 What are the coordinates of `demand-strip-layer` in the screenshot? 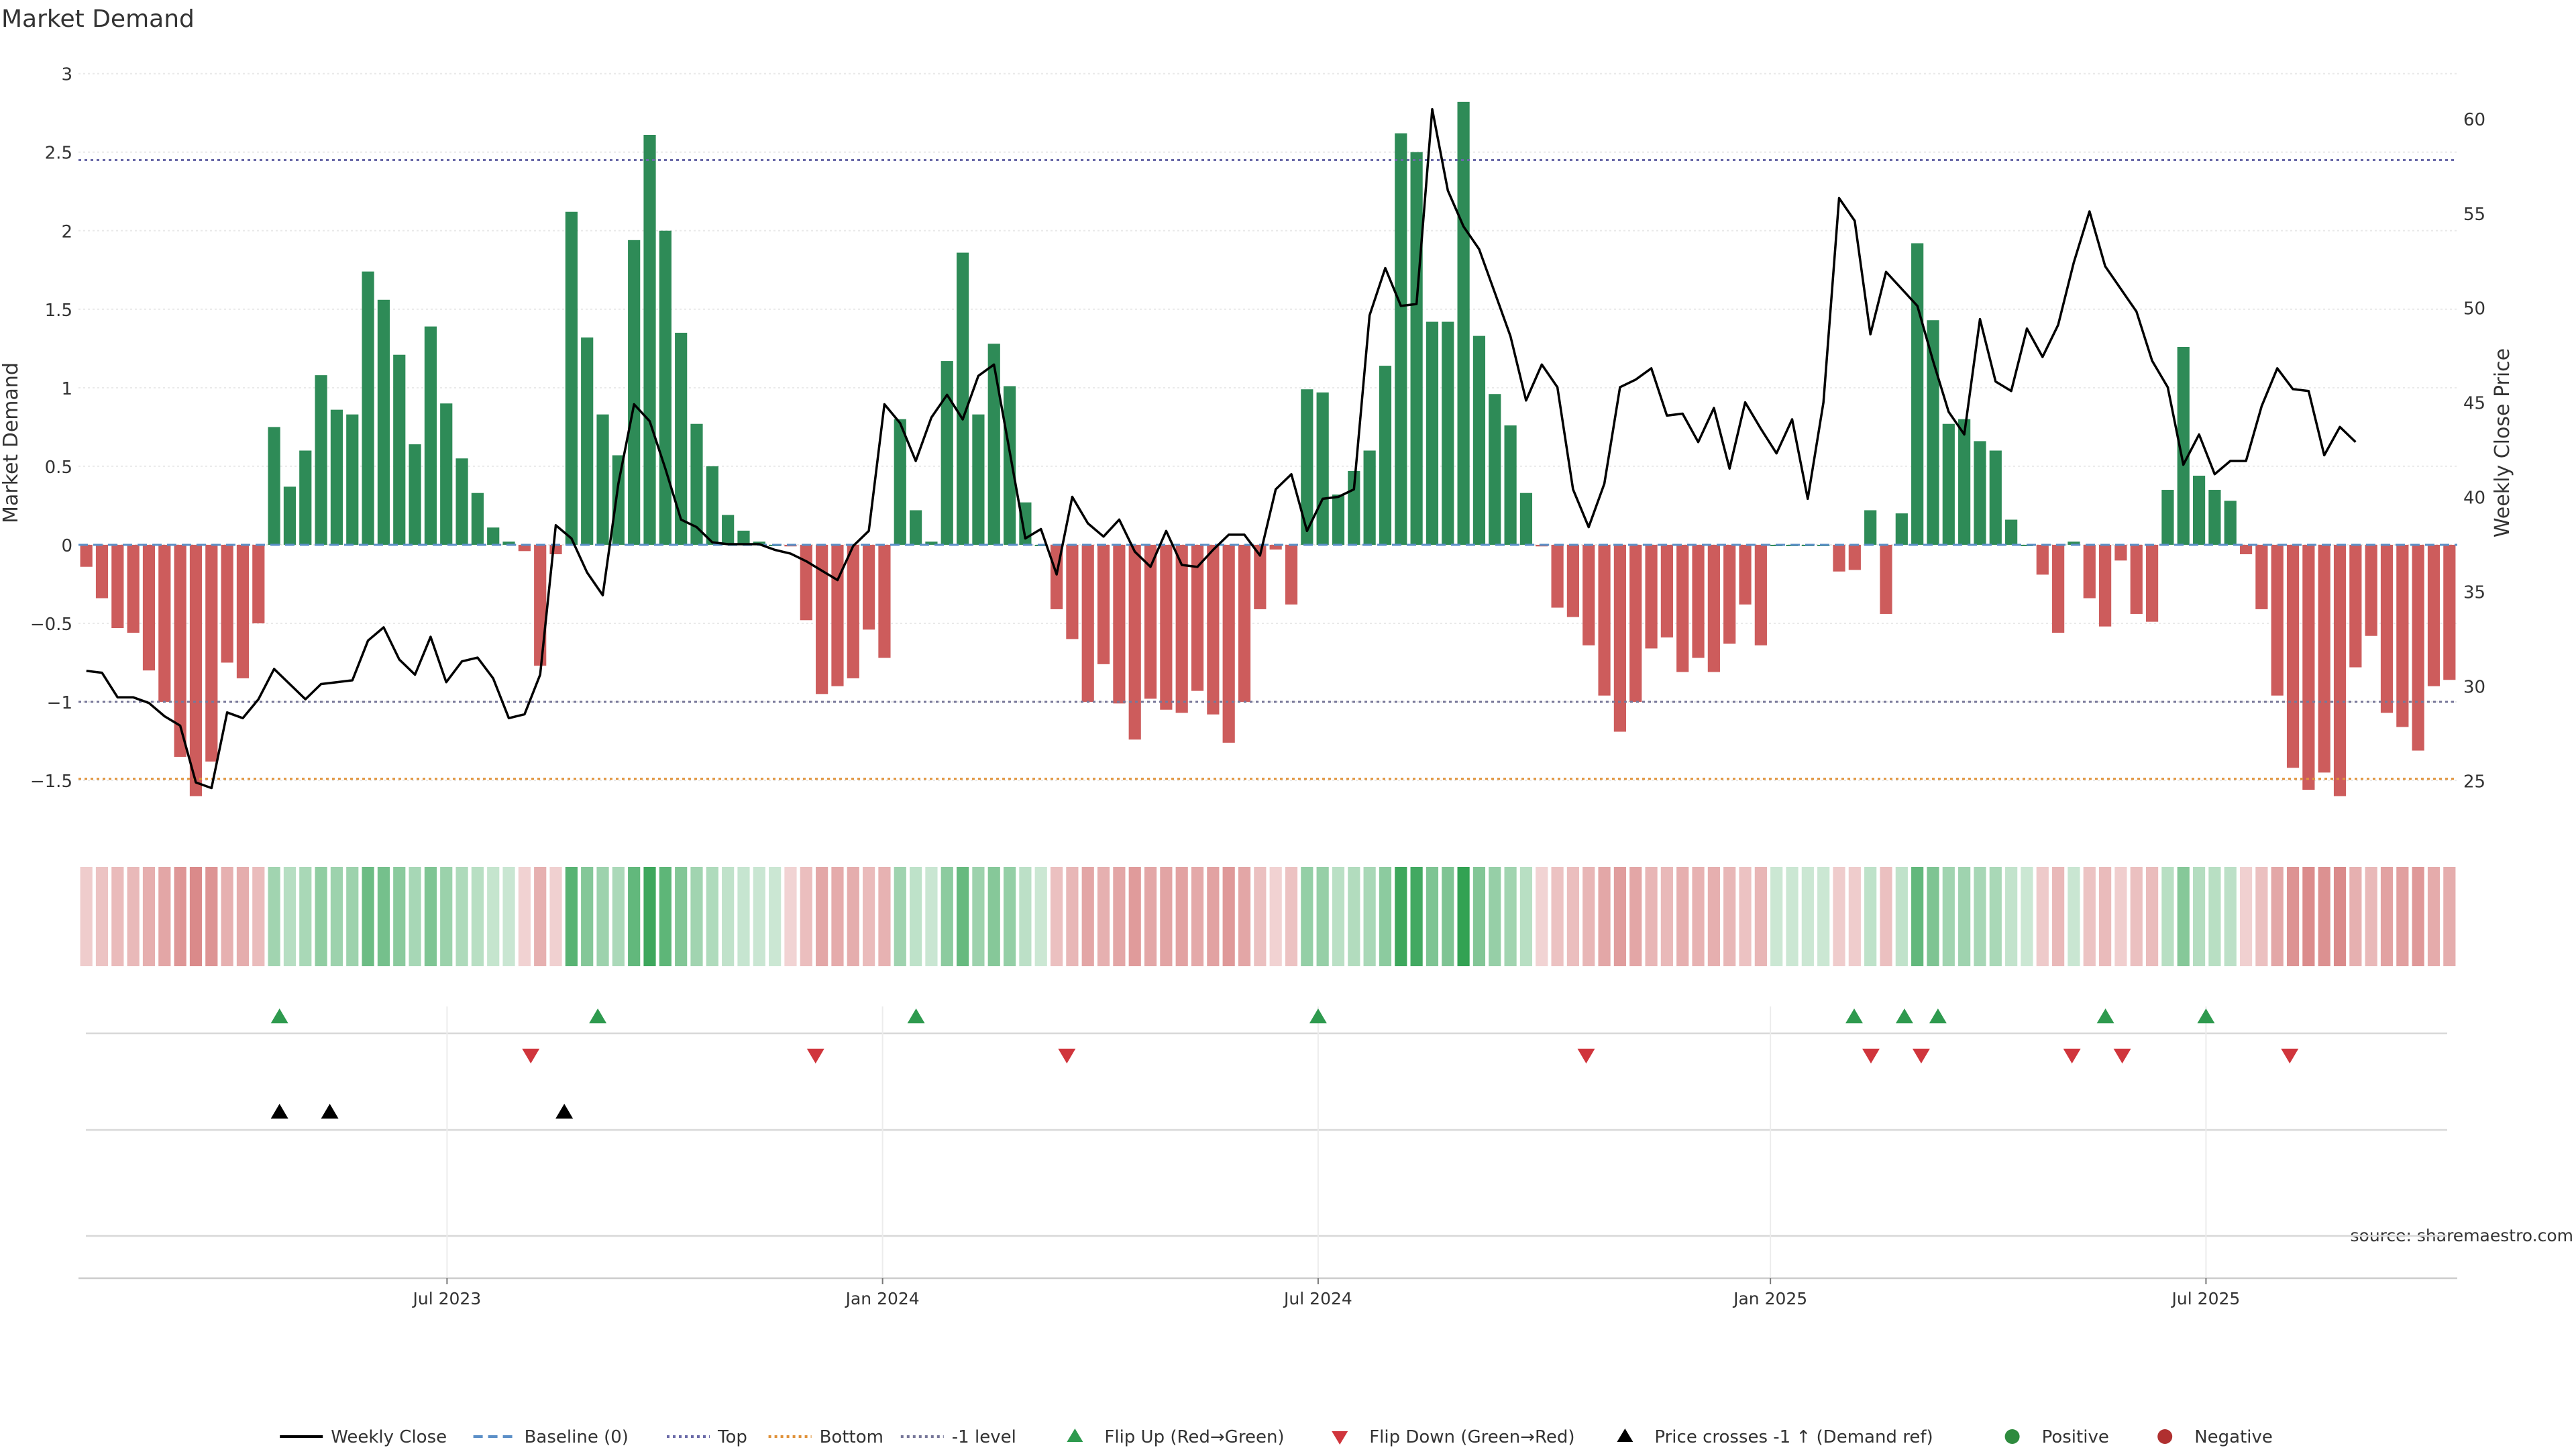 It's located at (1268, 917).